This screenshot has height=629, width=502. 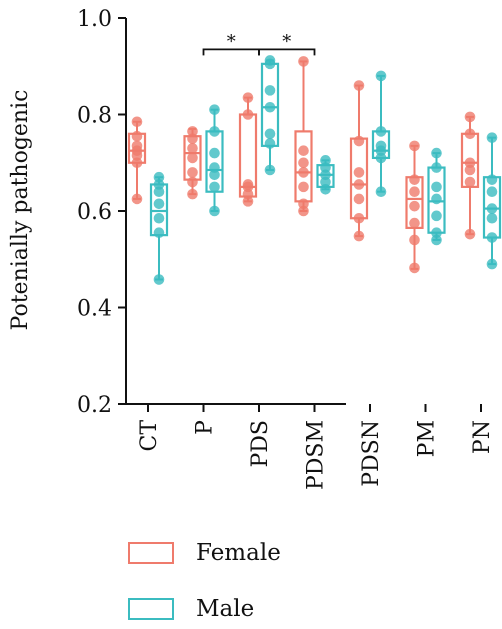 I want to click on box-iqr, so click(x=359, y=178).